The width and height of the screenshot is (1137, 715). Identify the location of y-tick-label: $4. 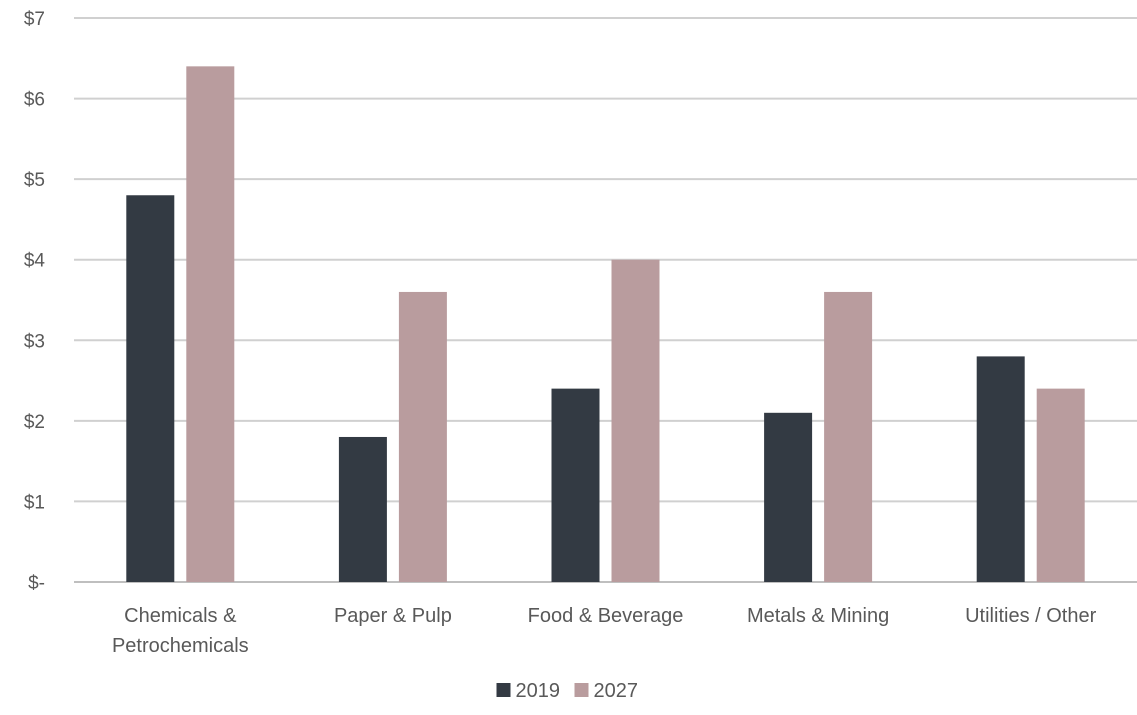
(35, 261).